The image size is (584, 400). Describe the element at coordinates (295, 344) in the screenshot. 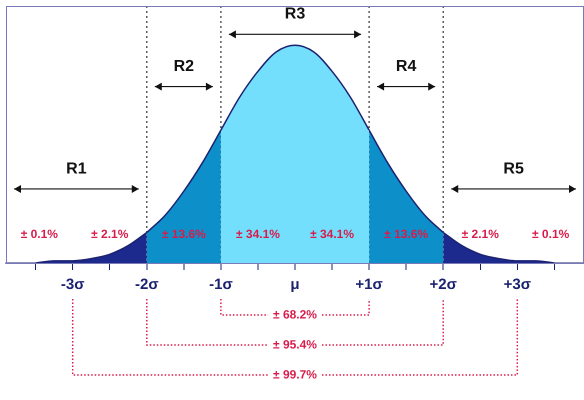

I see `text: ± 95.4%` at that location.